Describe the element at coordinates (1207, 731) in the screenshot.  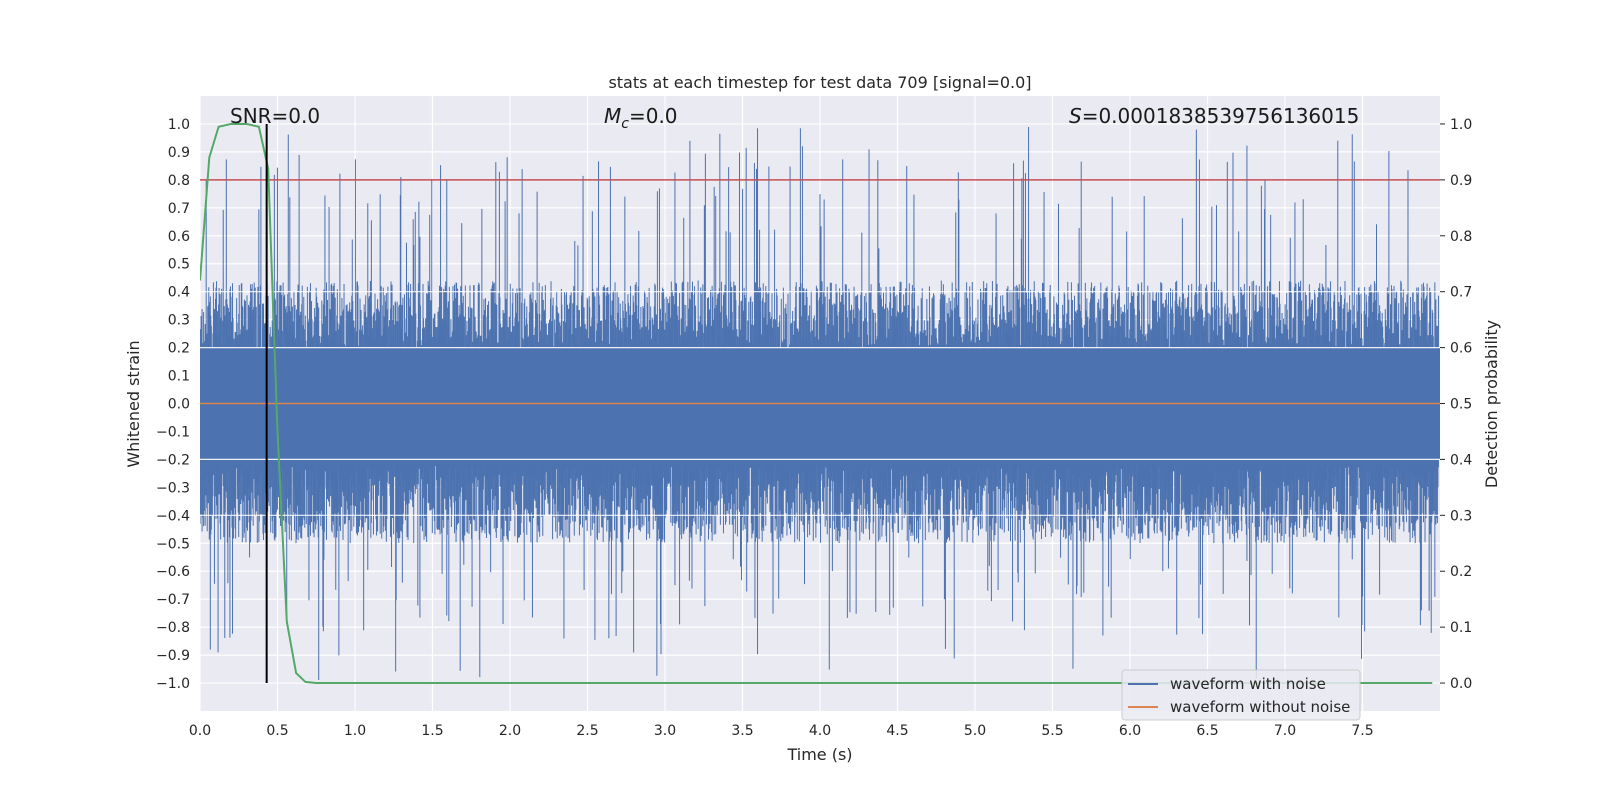
I see `x-tick-label: 6.5` at that location.